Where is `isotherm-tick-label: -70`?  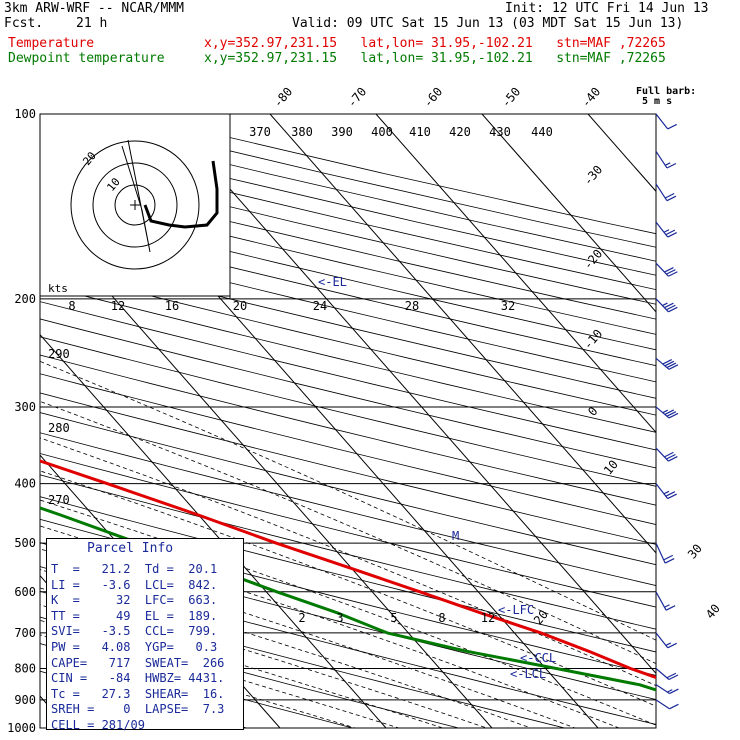 isotherm-tick-label: -70 is located at coordinates (357, 98).